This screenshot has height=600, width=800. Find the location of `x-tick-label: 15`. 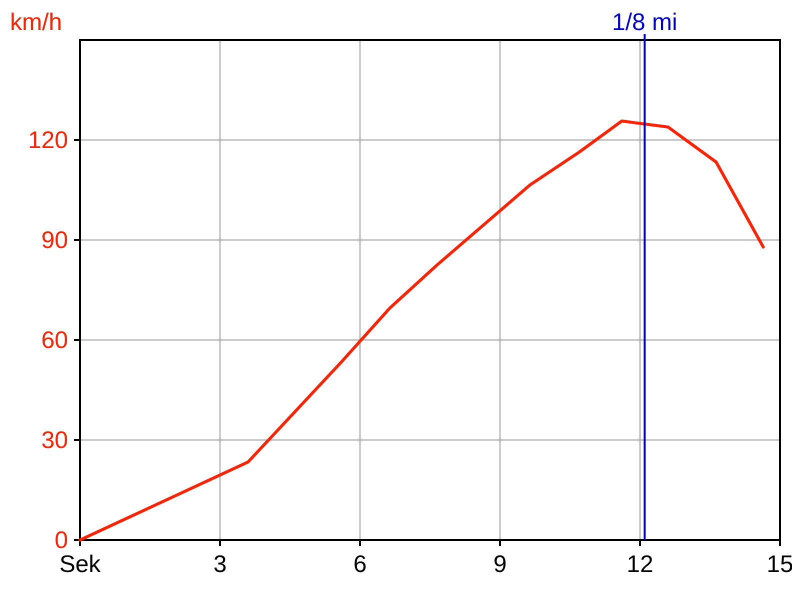

x-tick-label: 15 is located at coordinates (780, 564).